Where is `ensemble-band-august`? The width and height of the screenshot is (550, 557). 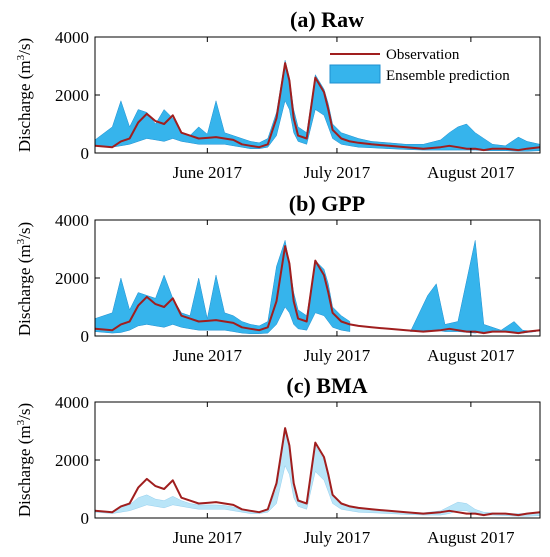
ensemble-band-august is located at coordinates (472, 287).